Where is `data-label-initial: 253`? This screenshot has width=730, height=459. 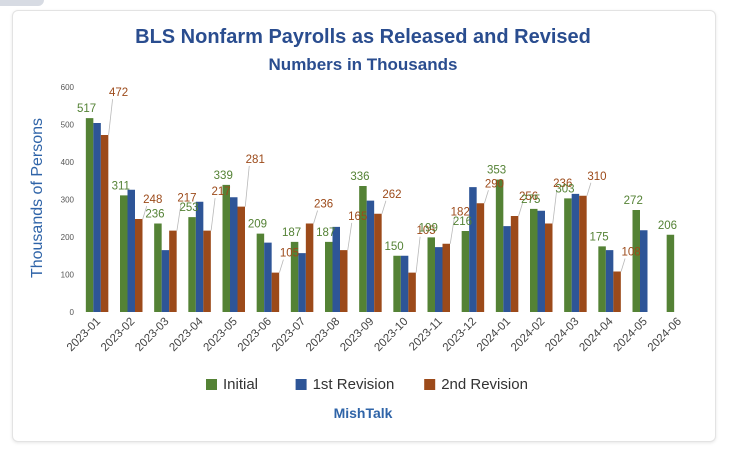
data-label-initial: 253 is located at coordinates (188, 208).